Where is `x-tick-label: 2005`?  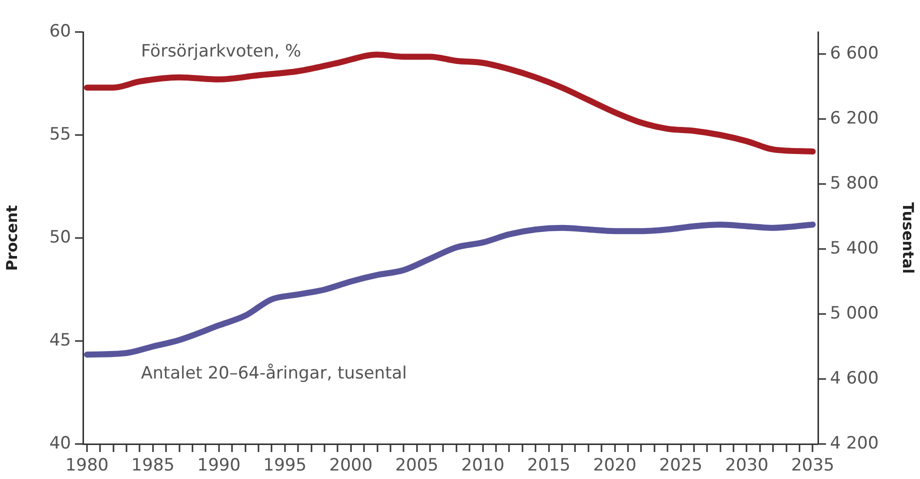 x-tick-label: 2005 is located at coordinates (416, 466).